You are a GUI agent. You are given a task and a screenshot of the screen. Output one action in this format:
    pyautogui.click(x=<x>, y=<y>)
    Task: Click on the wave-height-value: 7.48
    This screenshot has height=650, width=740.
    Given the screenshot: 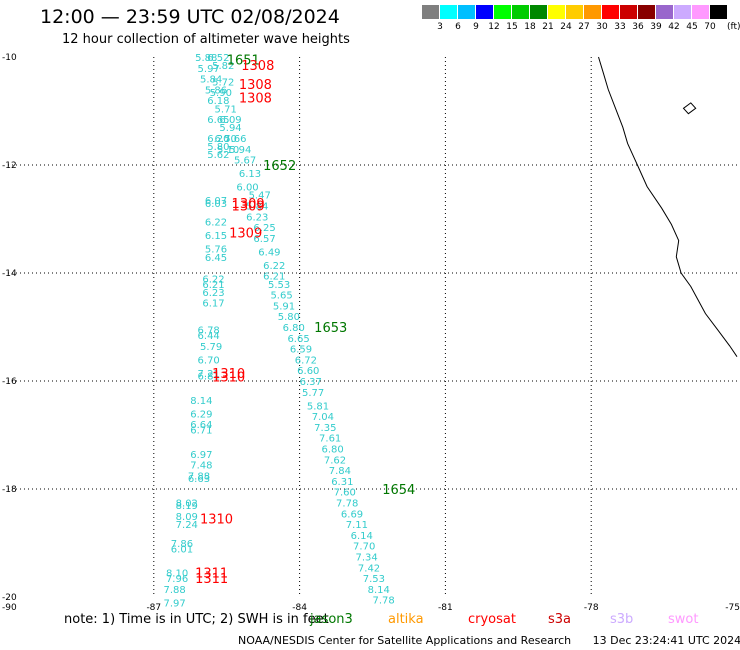 What is the action you would take?
    pyautogui.click(x=201, y=466)
    